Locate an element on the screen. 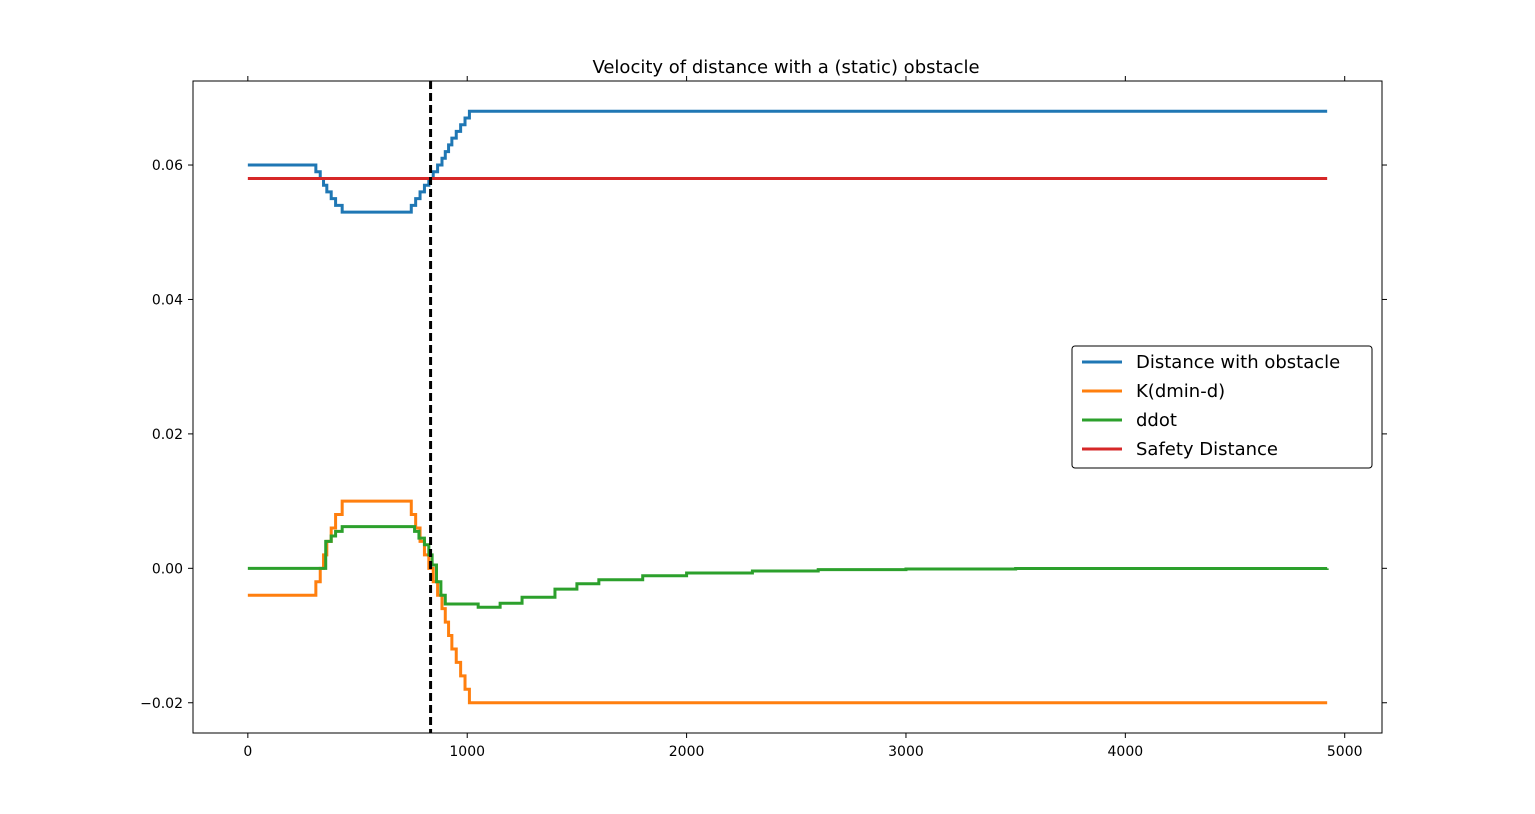 This screenshot has width=1535, height=814. x-tick-label: 4000 is located at coordinates (1126, 752).